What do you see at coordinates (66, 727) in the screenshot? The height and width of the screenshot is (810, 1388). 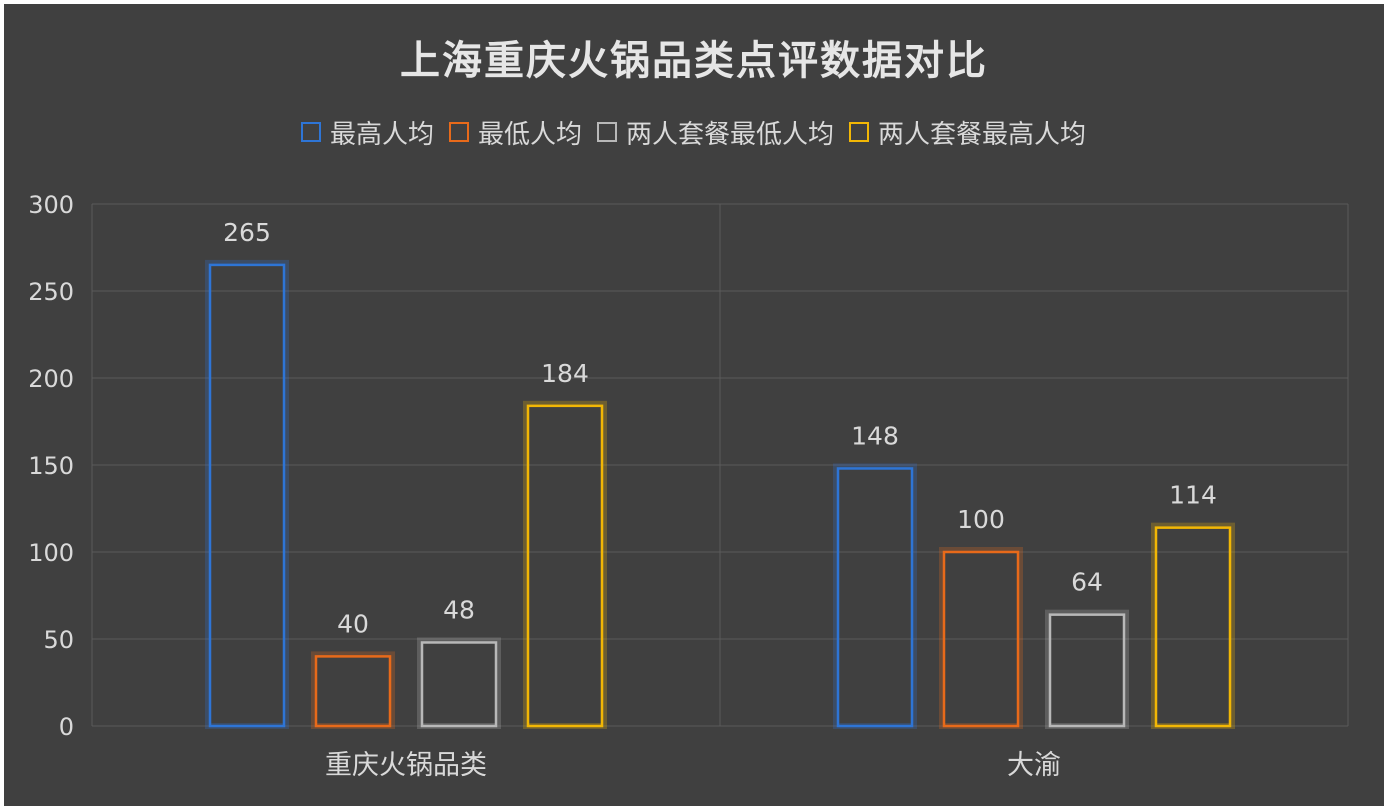 I see `y-tick-label: 0` at bounding box center [66, 727].